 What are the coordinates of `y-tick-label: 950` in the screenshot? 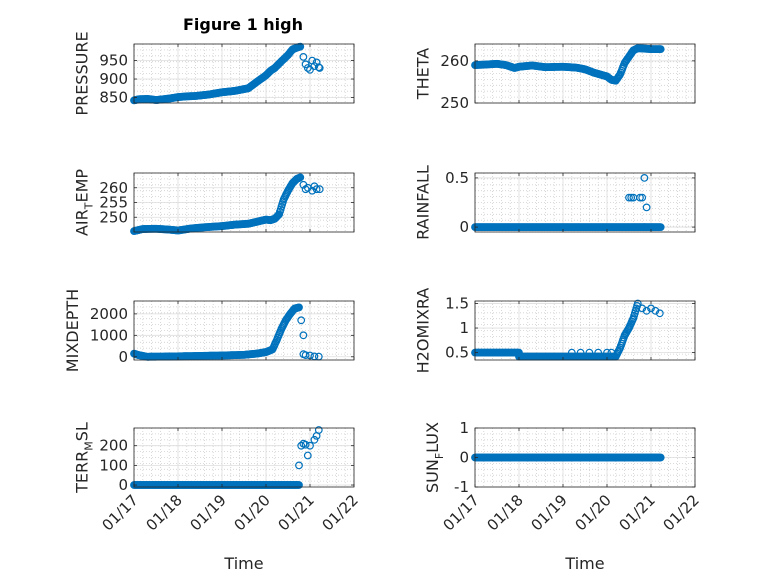 It's located at (113, 61).